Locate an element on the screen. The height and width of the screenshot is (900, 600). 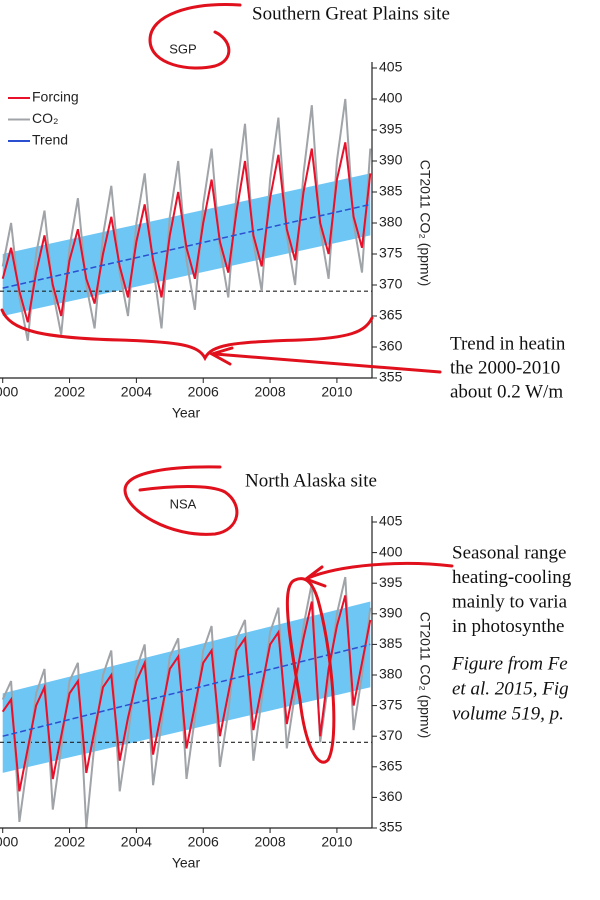
circle-sgp is located at coordinates (195, 36).